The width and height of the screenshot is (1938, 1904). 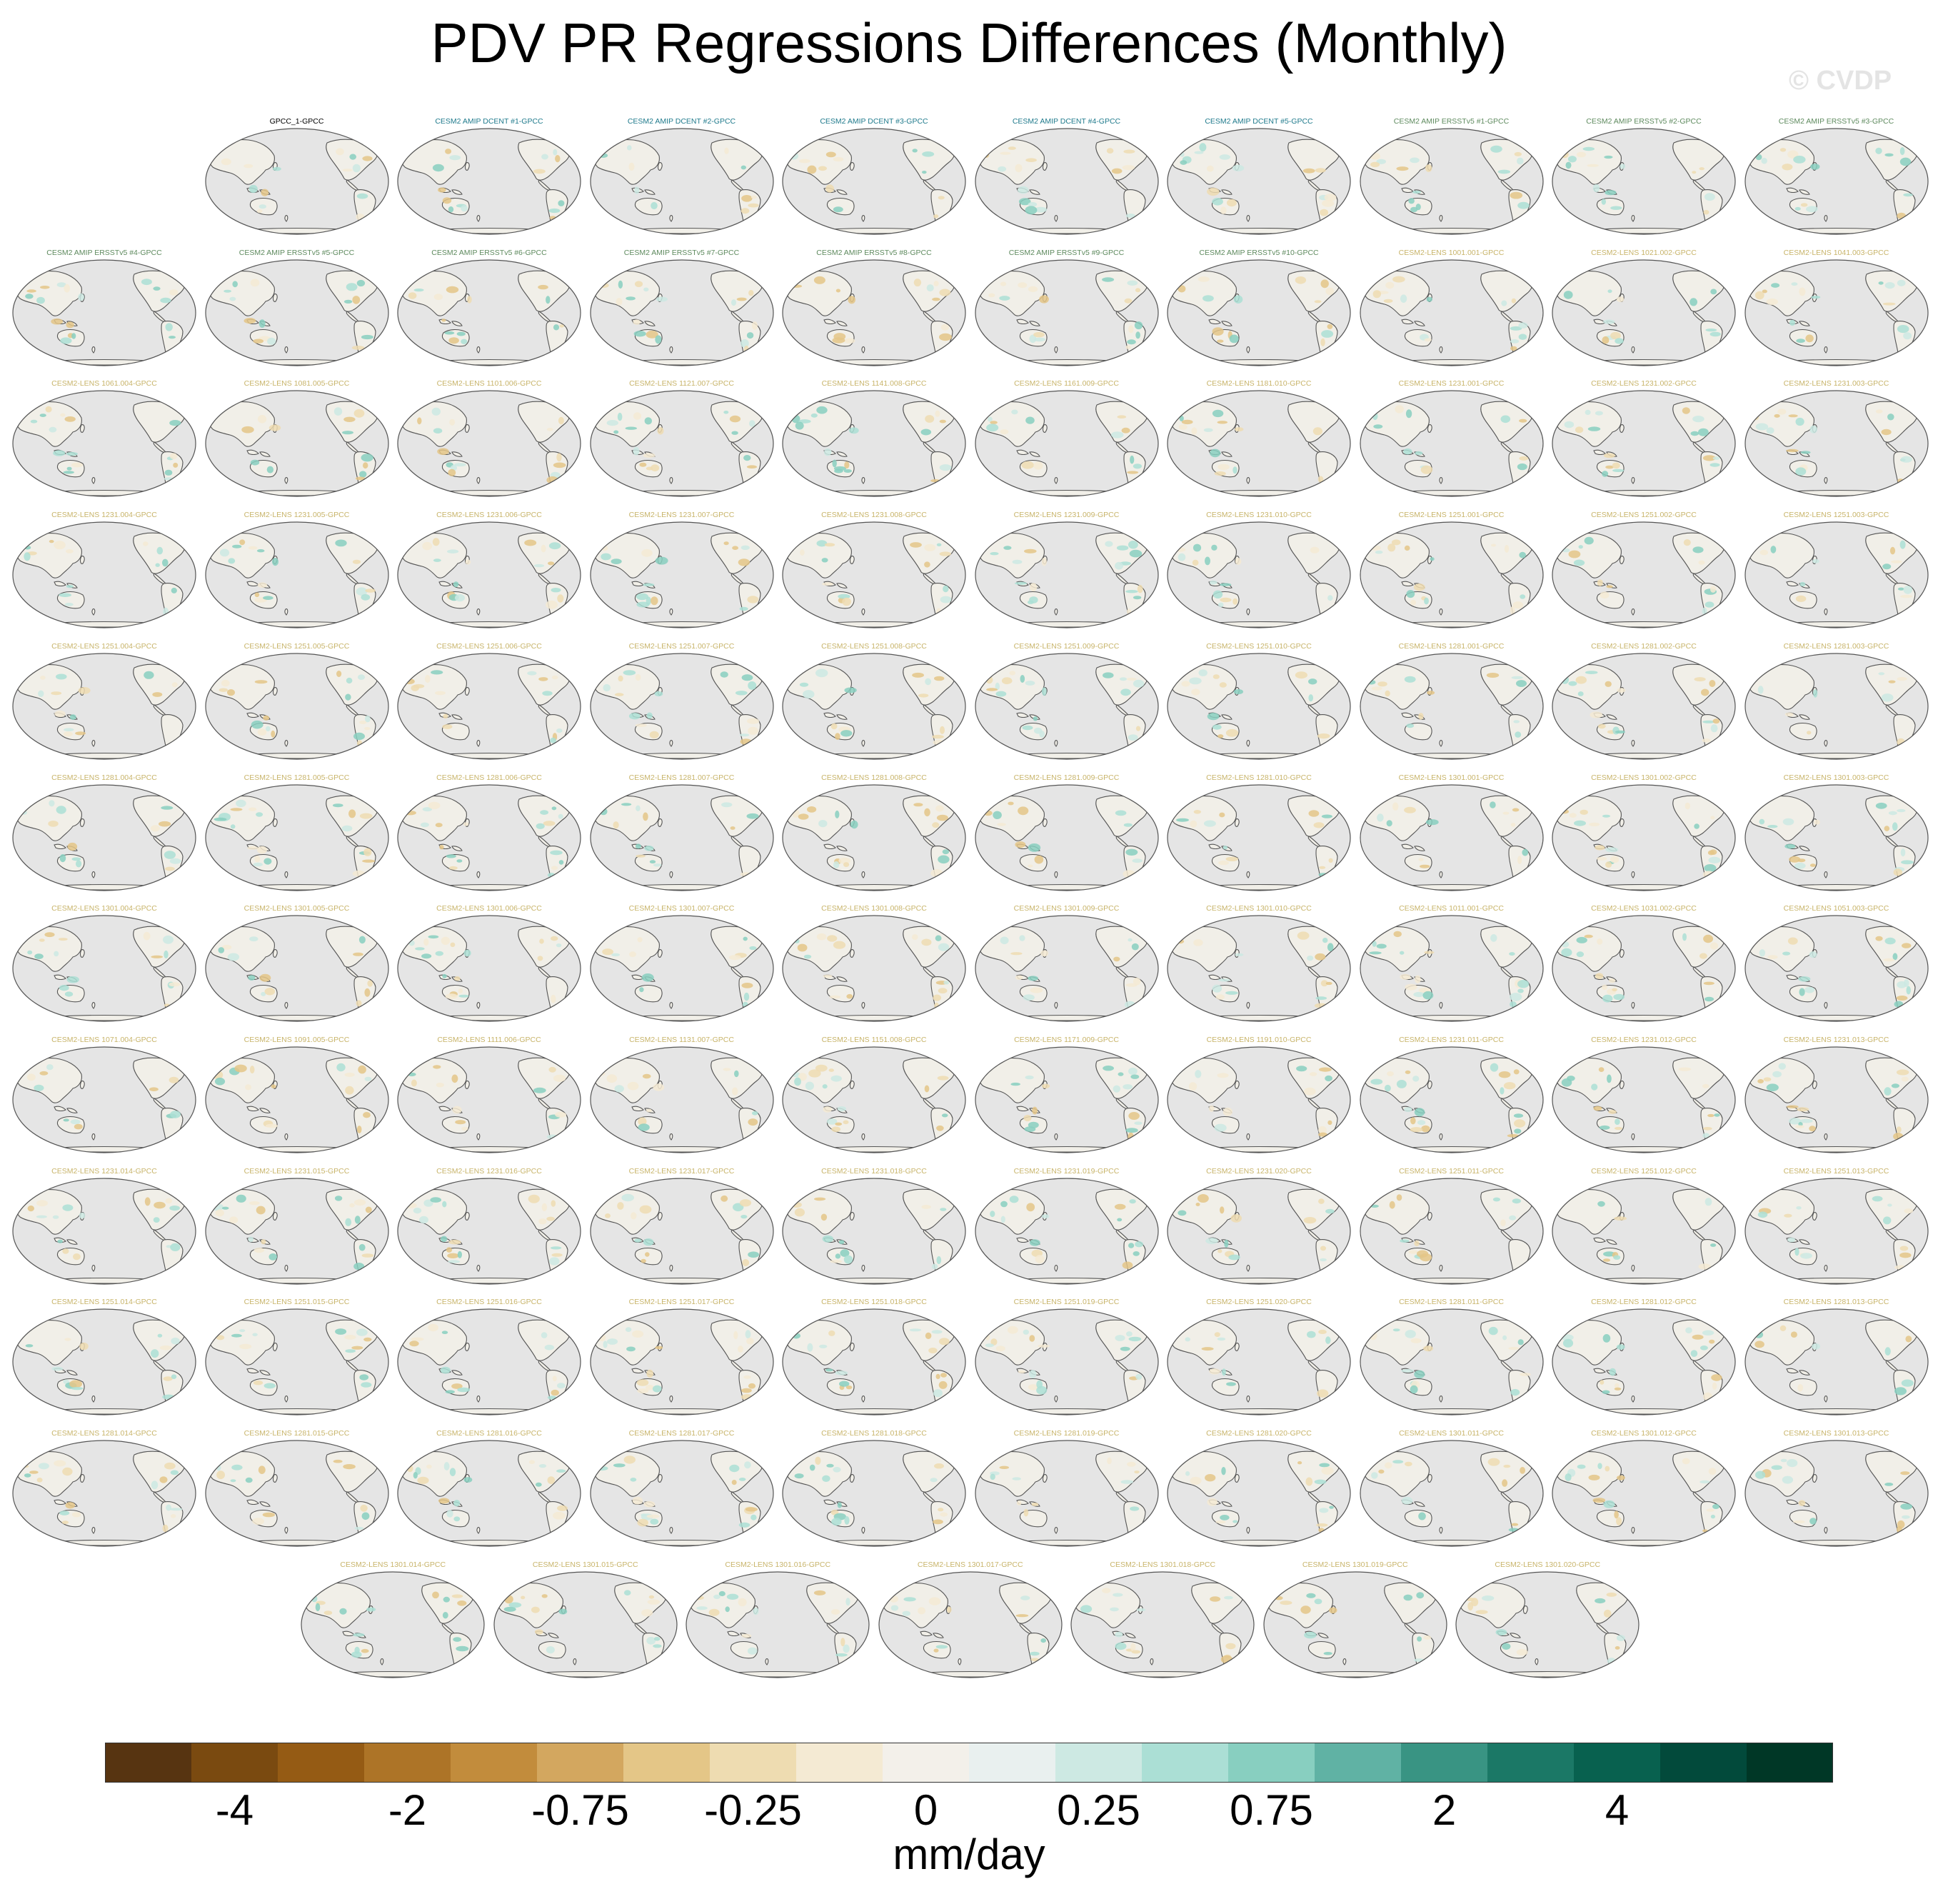 What do you see at coordinates (1644, 1227) in the screenshot?
I see `map-panel: CESM2-LENS 1251.012-GPCC` at bounding box center [1644, 1227].